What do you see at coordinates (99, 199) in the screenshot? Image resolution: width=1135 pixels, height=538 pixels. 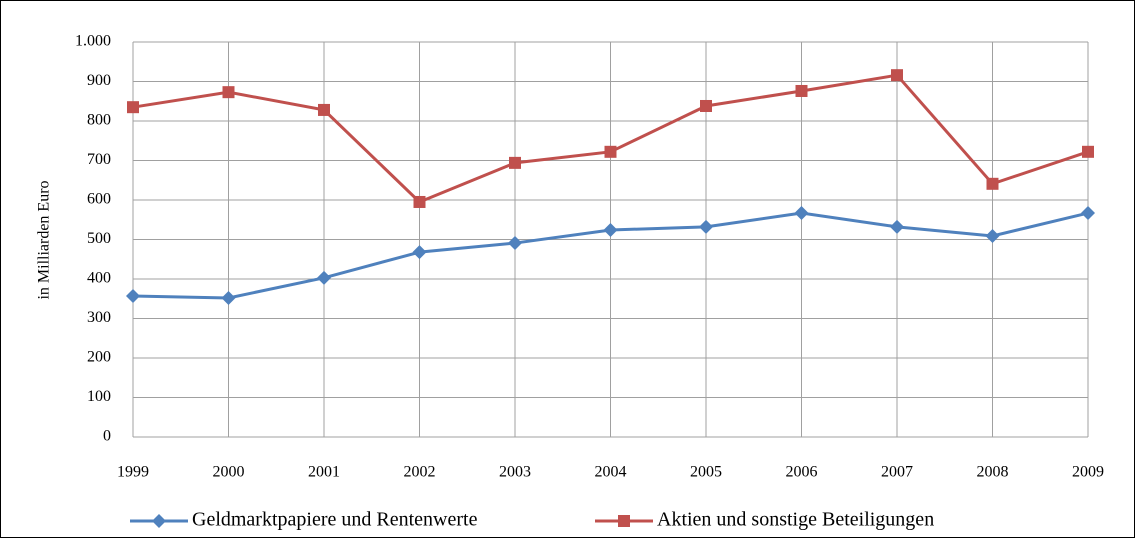 I see `y-tick-label: 600` at bounding box center [99, 199].